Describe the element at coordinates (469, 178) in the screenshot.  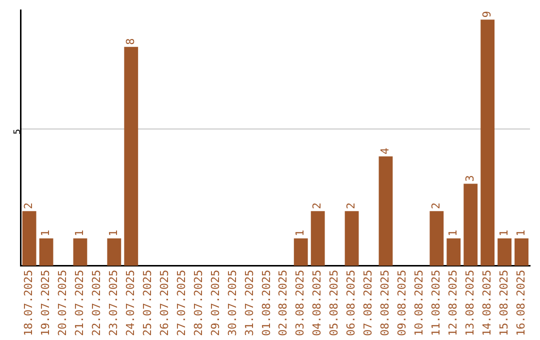
I see `data-label: 3` at that location.